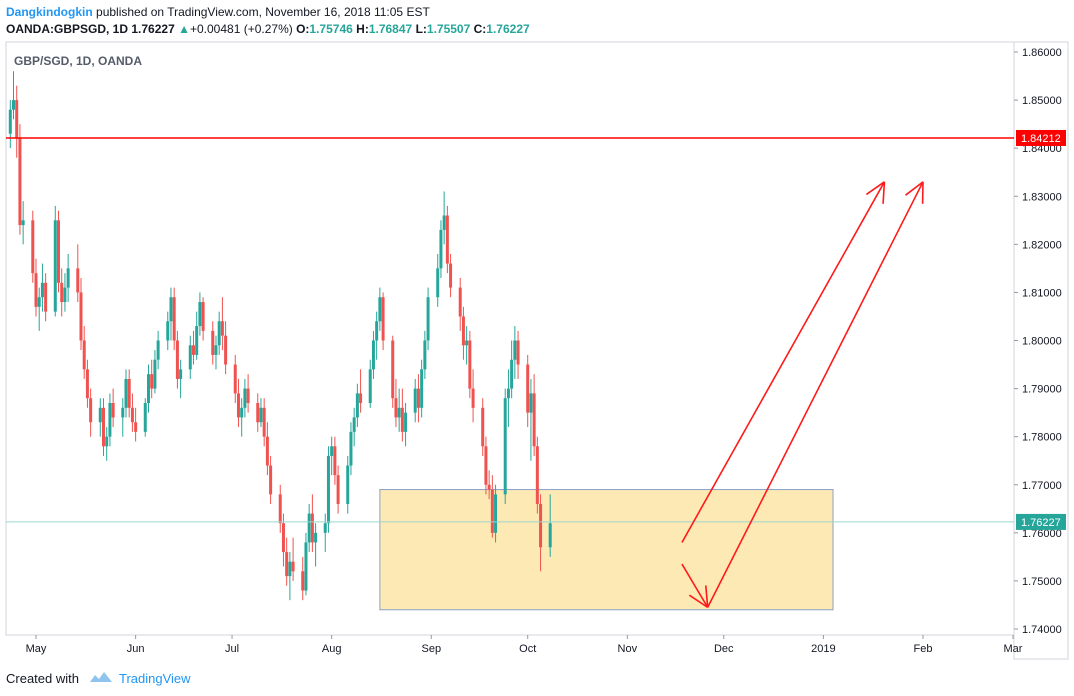 The height and width of the screenshot is (696, 1074). What do you see at coordinates (362, 29) in the screenshot?
I see `high-label: H:` at bounding box center [362, 29].